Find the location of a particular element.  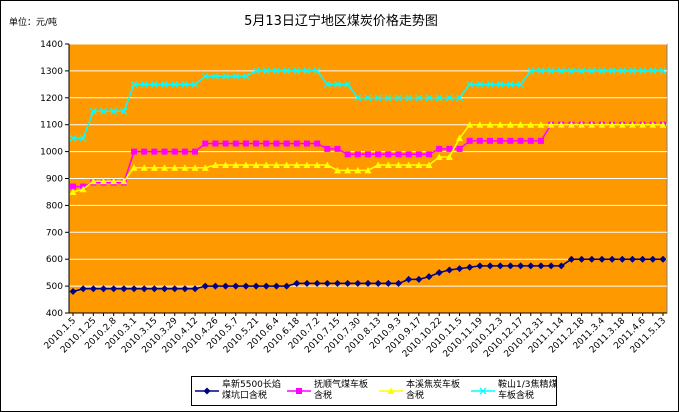

y-tick-label: 1100 is located at coordinates (51, 126).